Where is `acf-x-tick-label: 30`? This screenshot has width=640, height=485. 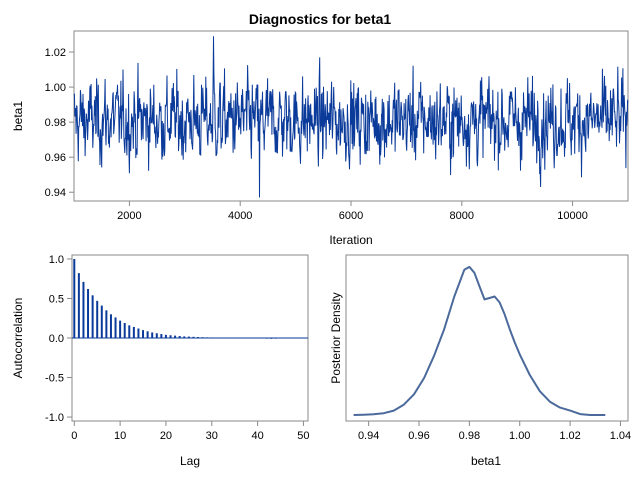
acf-x-tick-label: 30 is located at coordinates (212, 436).